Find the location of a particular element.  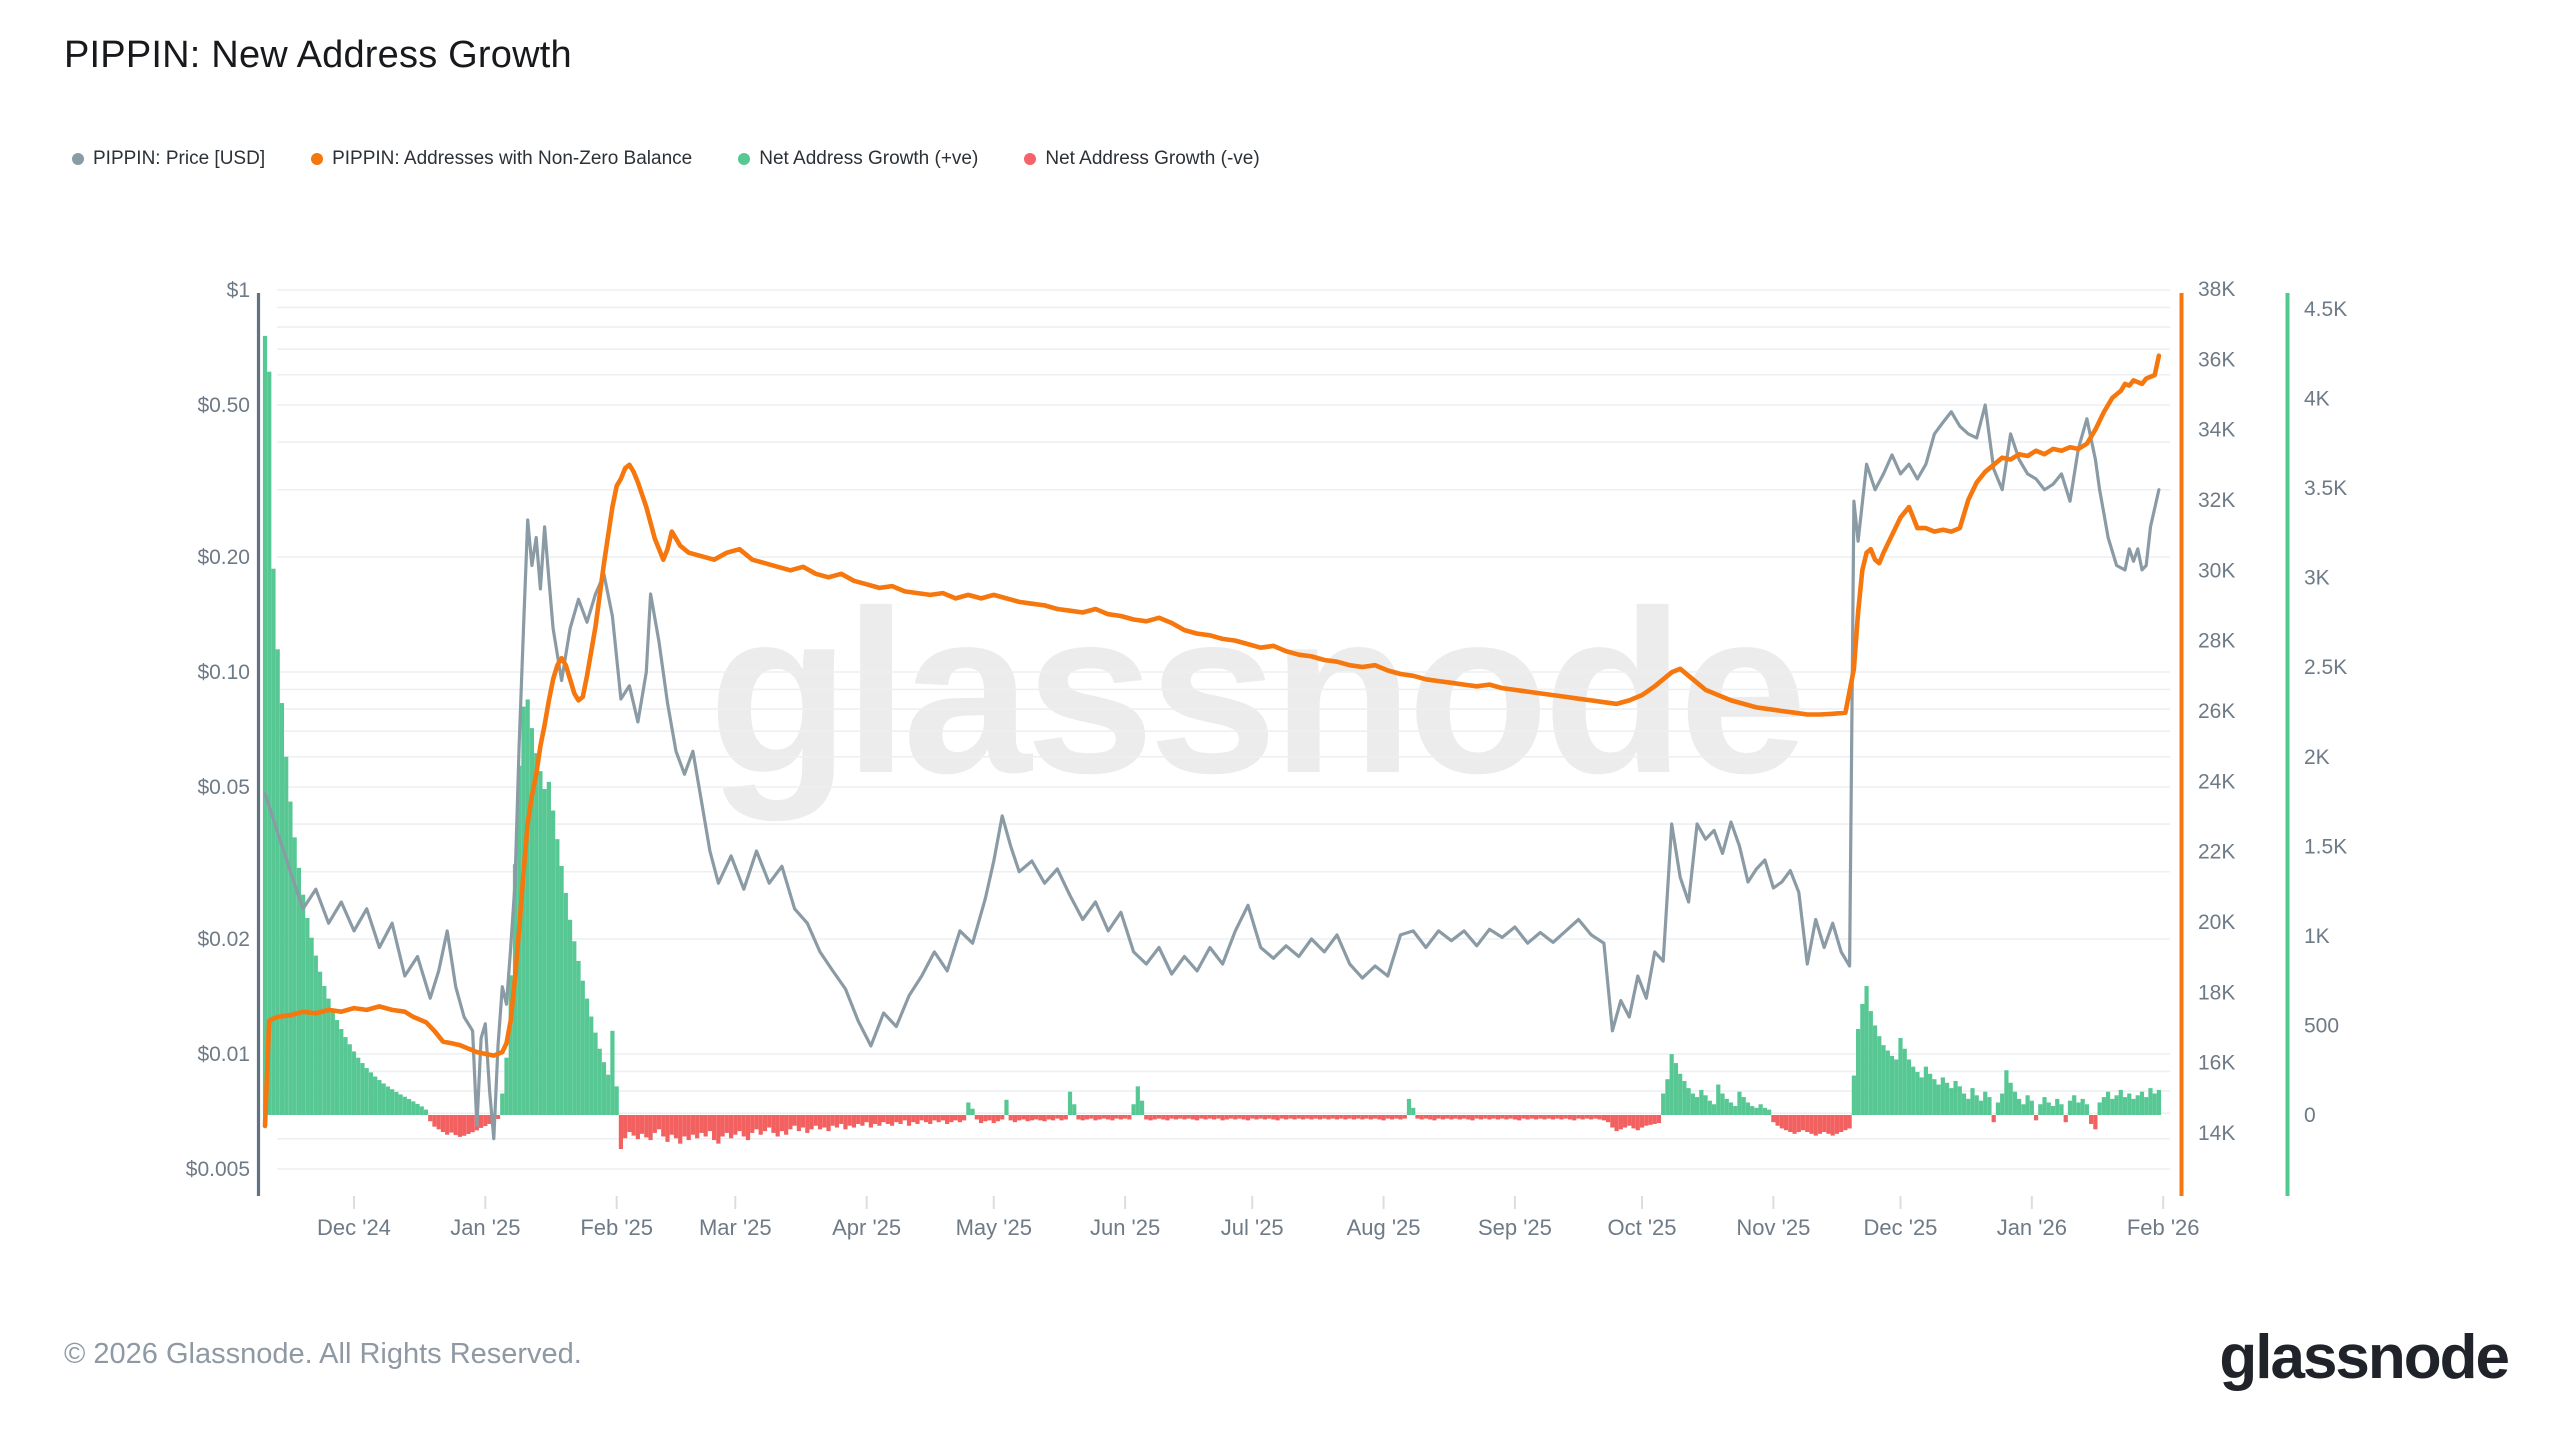

legend-item-label: PIPPIN: Addresses with Non-Zero Balance is located at coordinates (512, 158).